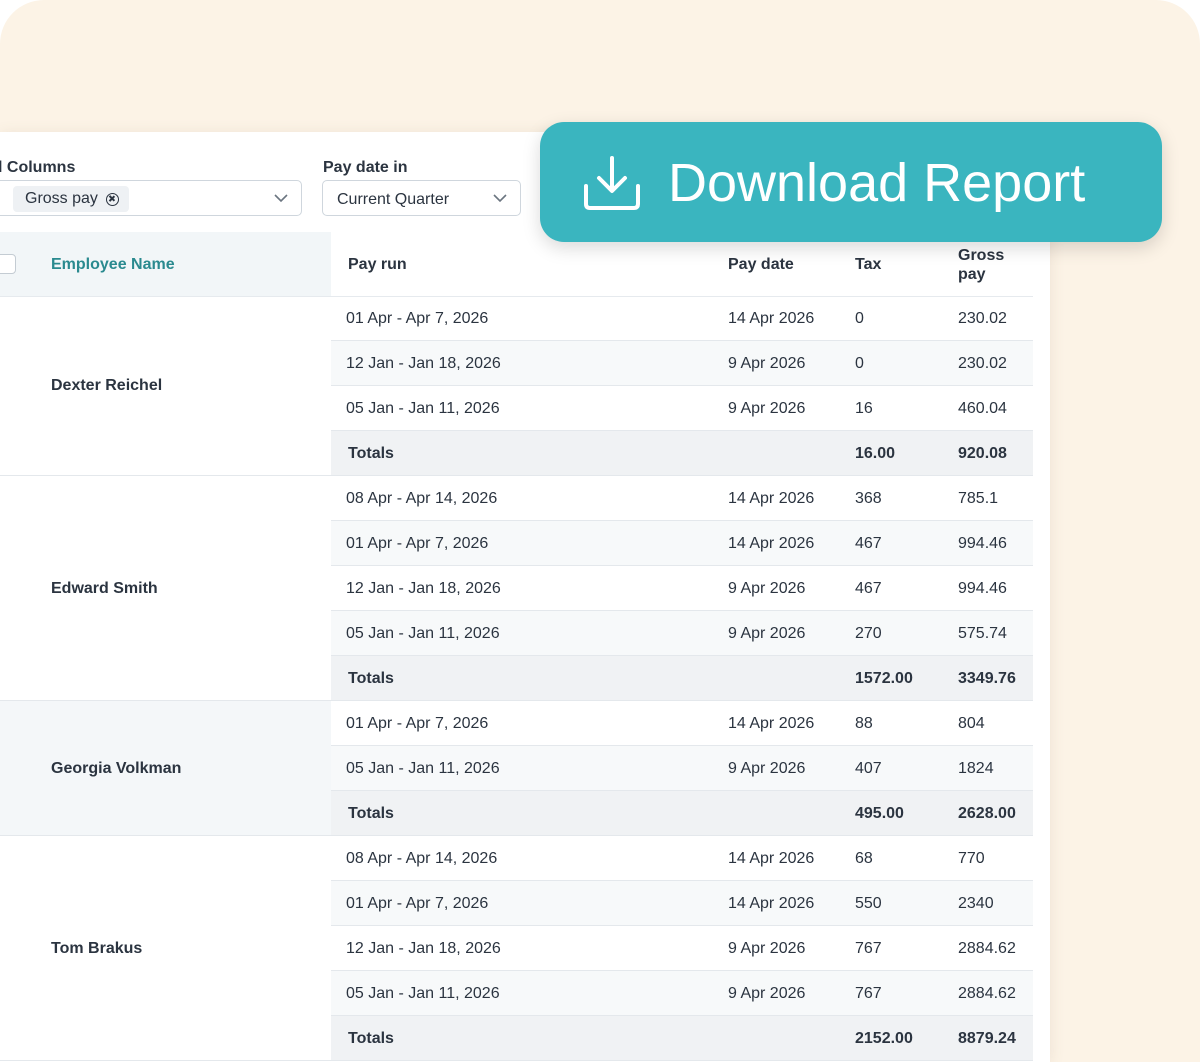 The width and height of the screenshot is (1200, 1062). I want to click on column-chip-gross-pay: Gross pay, so click(71, 199).